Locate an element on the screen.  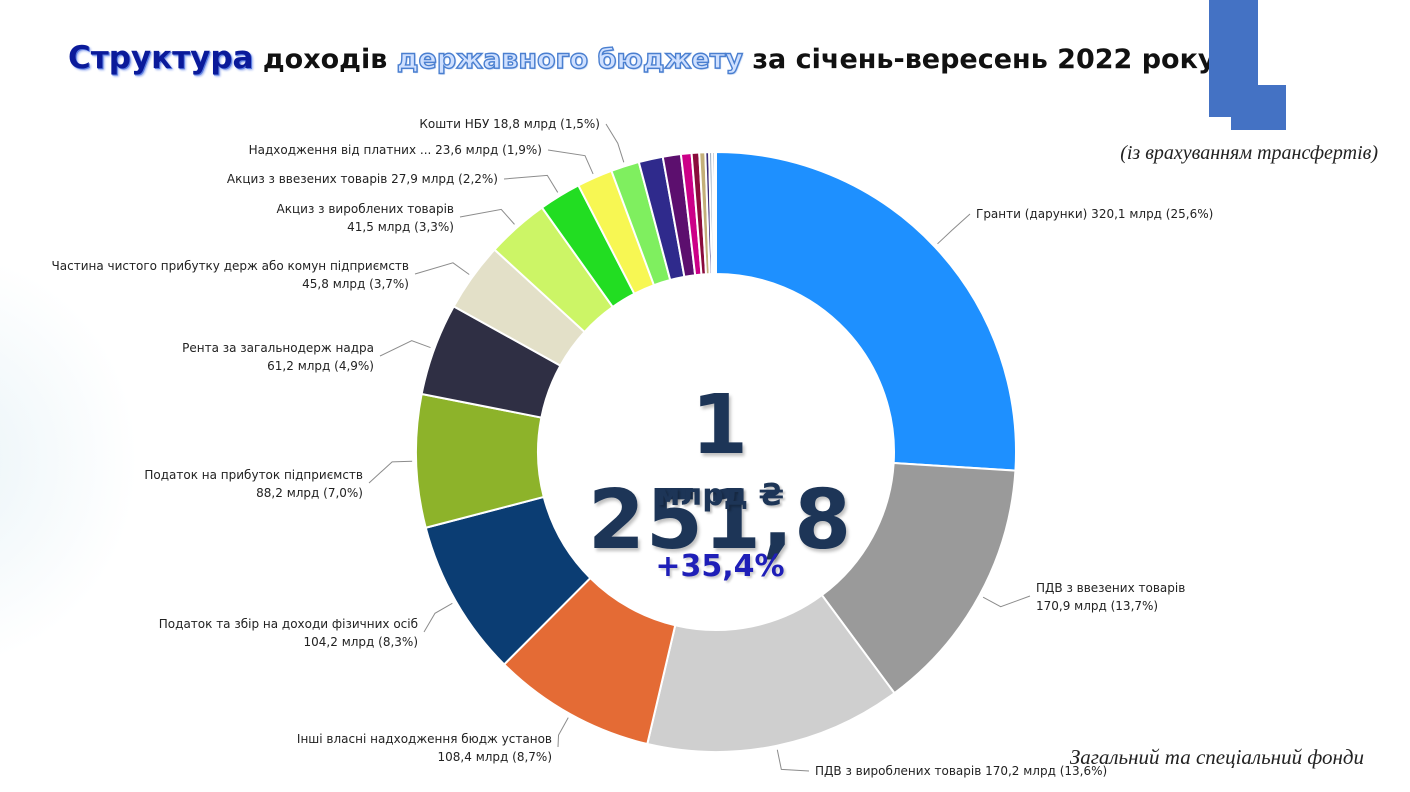
slice-label-4-line-1: 104,2 млрд (8,3%) is located at coordinates (361, 642).